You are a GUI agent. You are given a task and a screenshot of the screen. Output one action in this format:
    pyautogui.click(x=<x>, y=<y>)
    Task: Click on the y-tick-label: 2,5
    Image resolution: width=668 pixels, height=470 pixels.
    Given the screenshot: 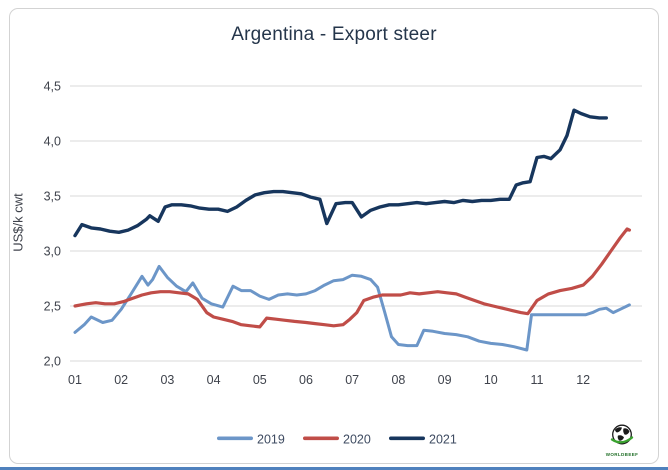 What is the action you would take?
    pyautogui.click(x=52, y=307)
    